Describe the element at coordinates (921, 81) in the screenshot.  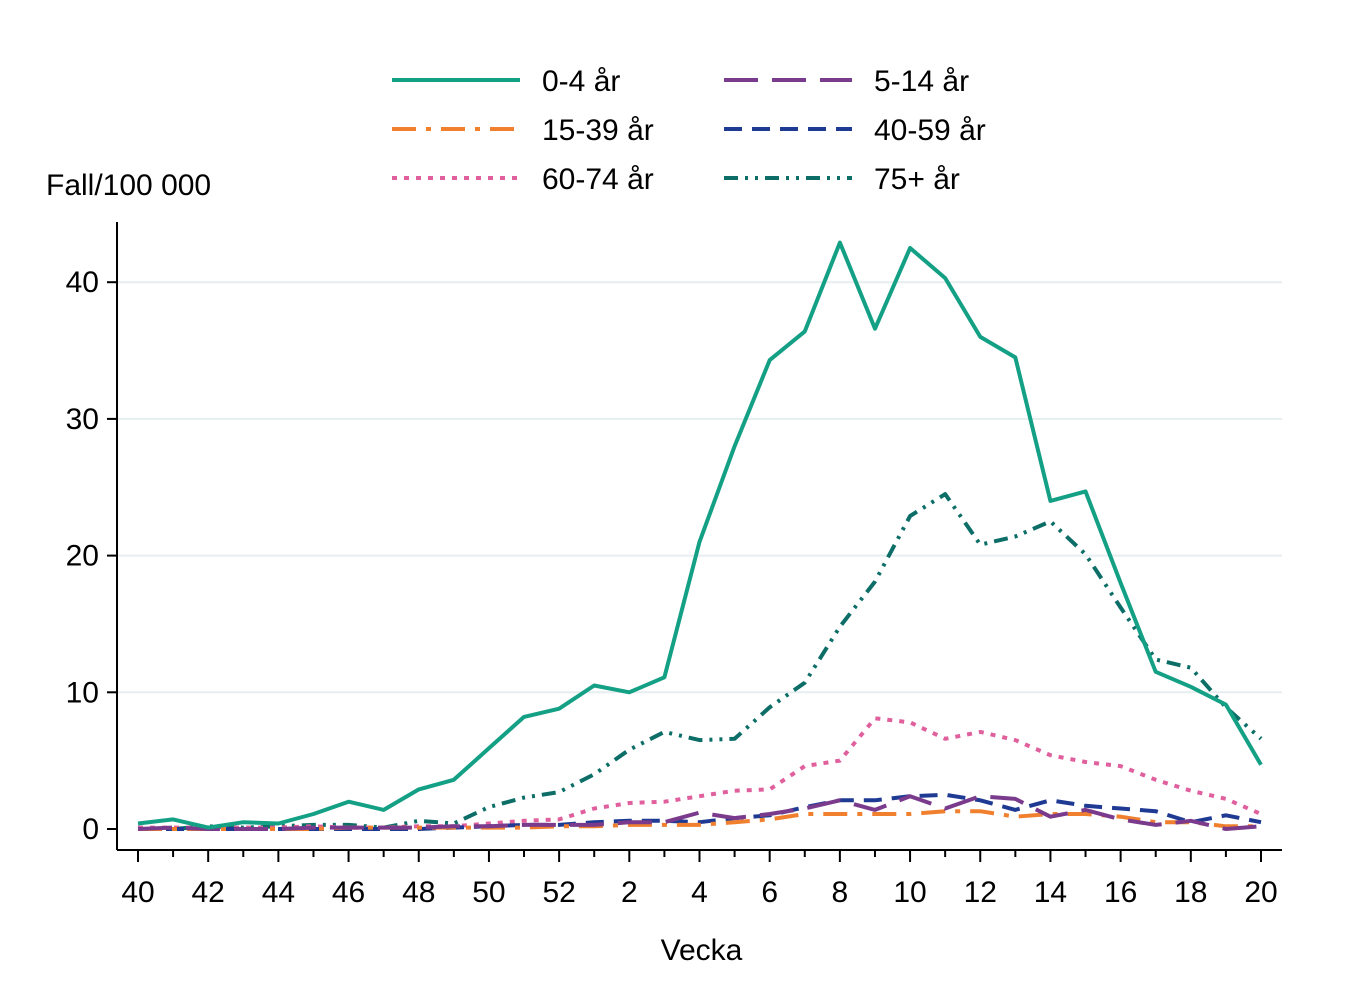
I see `legend-label-1: 5-14 år` at that location.